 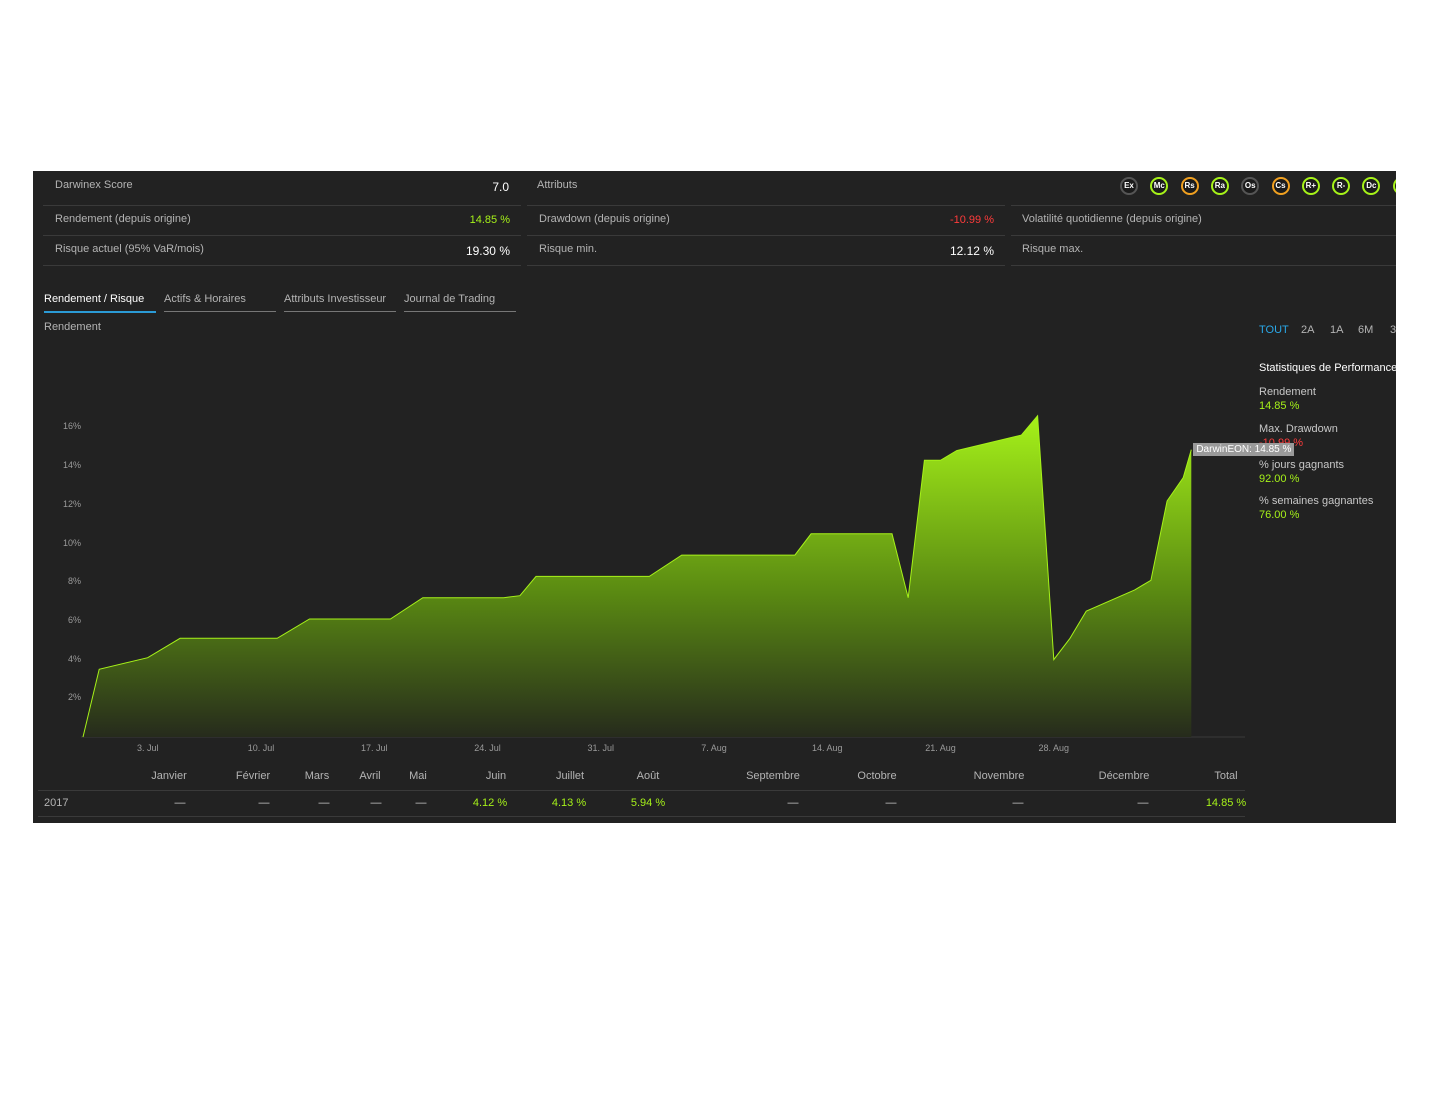 What do you see at coordinates (1129, 186) in the screenshot?
I see `badge-ex: Ex` at bounding box center [1129, 186].